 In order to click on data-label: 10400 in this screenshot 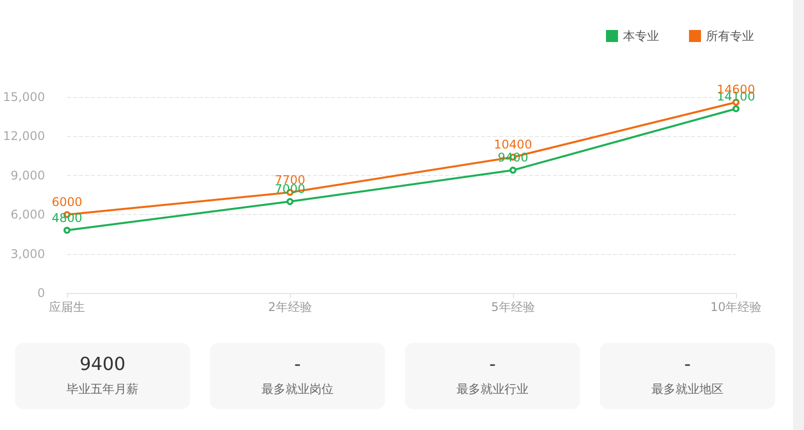, I will do `click(513, 145)`.